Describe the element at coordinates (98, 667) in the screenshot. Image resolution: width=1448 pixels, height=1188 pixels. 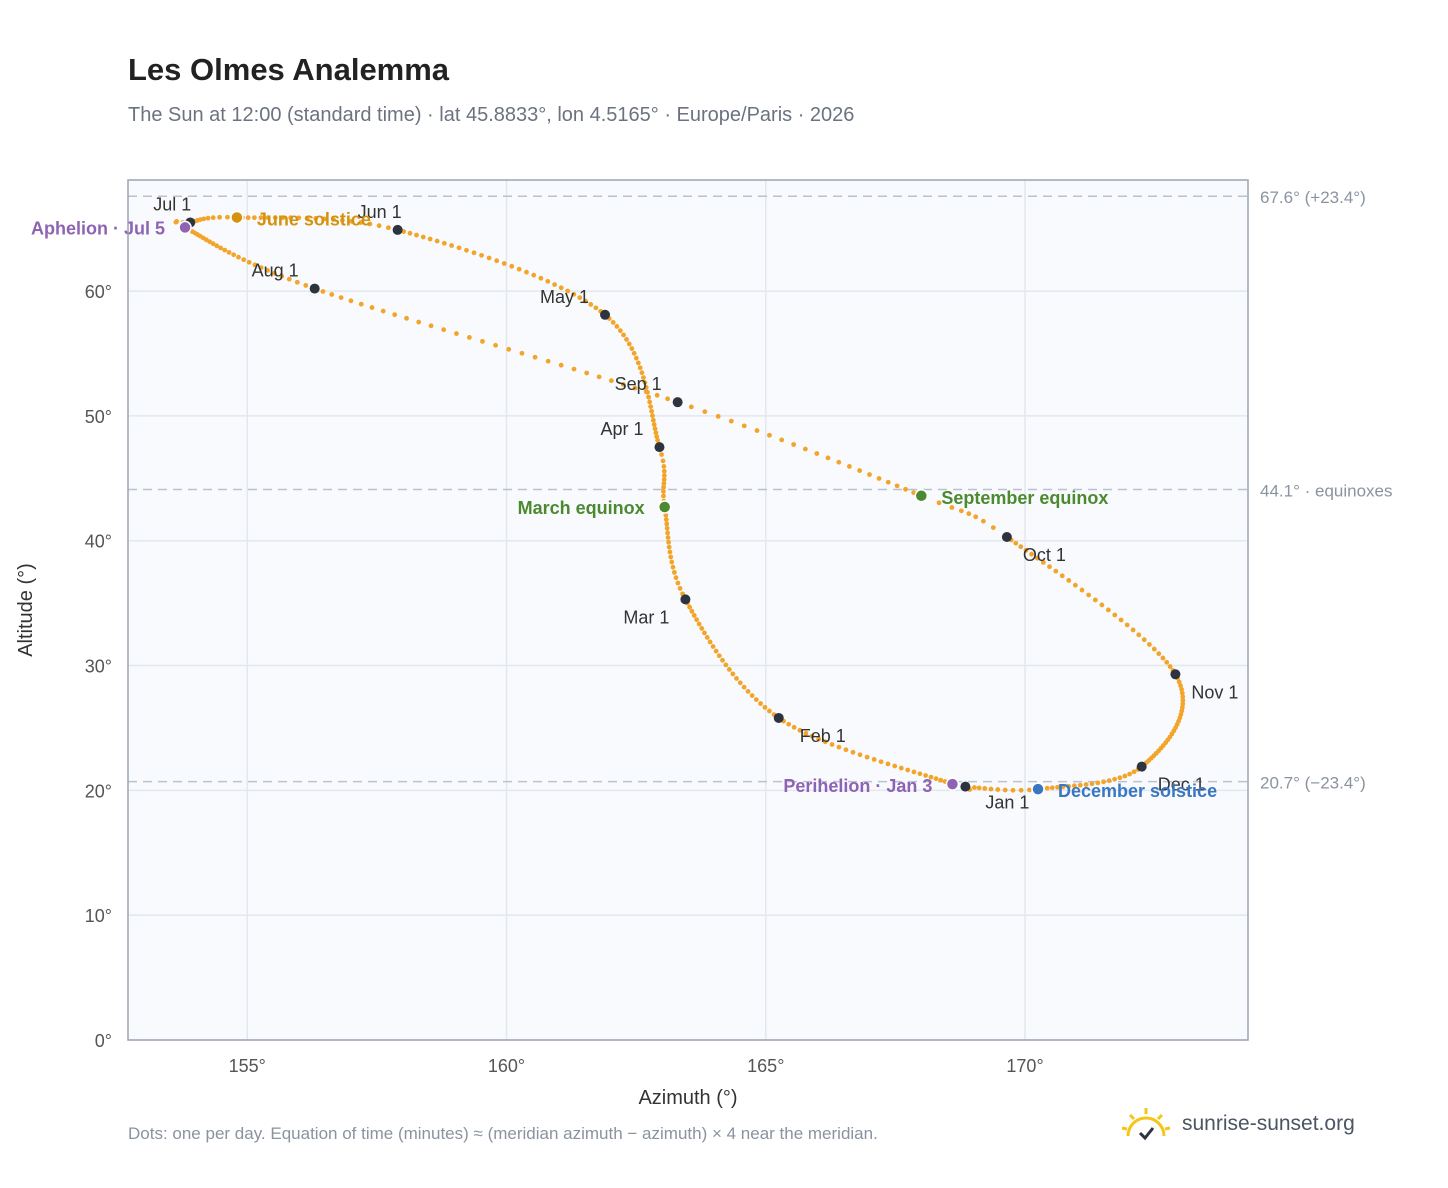
I see `y-tick-label: 30°` at that location.